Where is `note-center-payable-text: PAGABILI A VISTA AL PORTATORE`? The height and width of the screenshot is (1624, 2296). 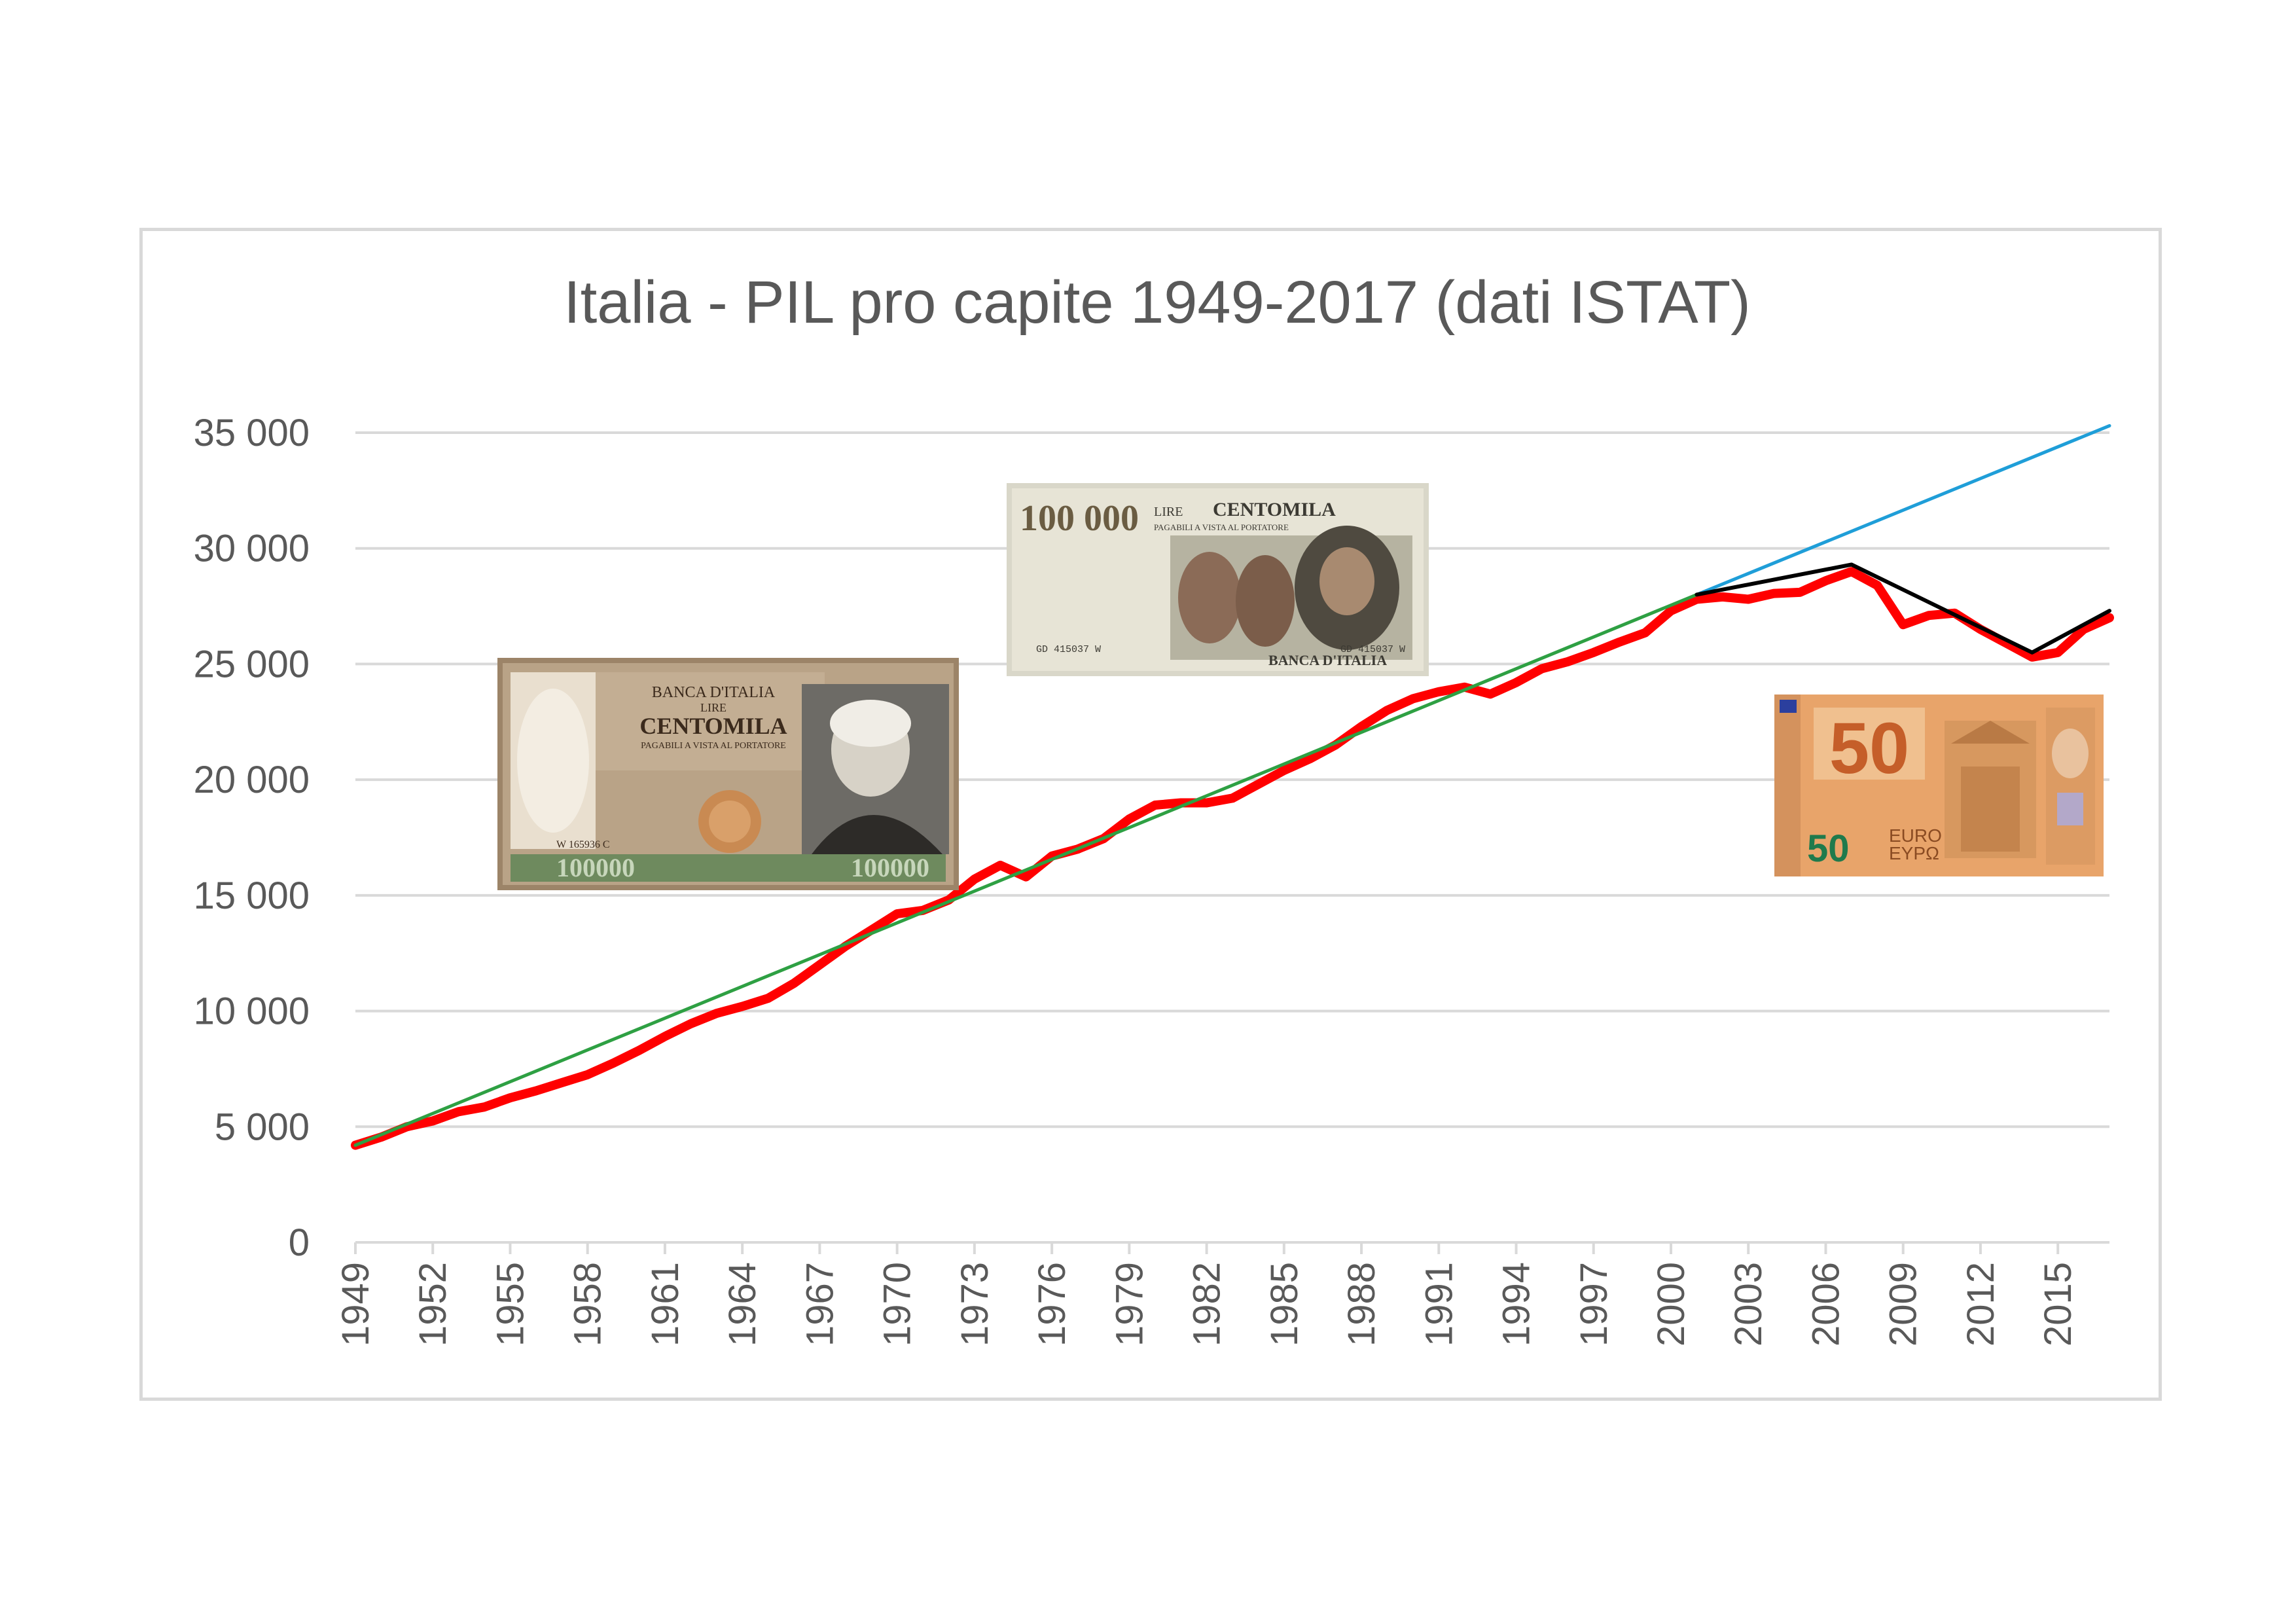 note-center-payable-text: PAGABILI A VISTA AL PORTATORE is located at coordinates (1221, 527).